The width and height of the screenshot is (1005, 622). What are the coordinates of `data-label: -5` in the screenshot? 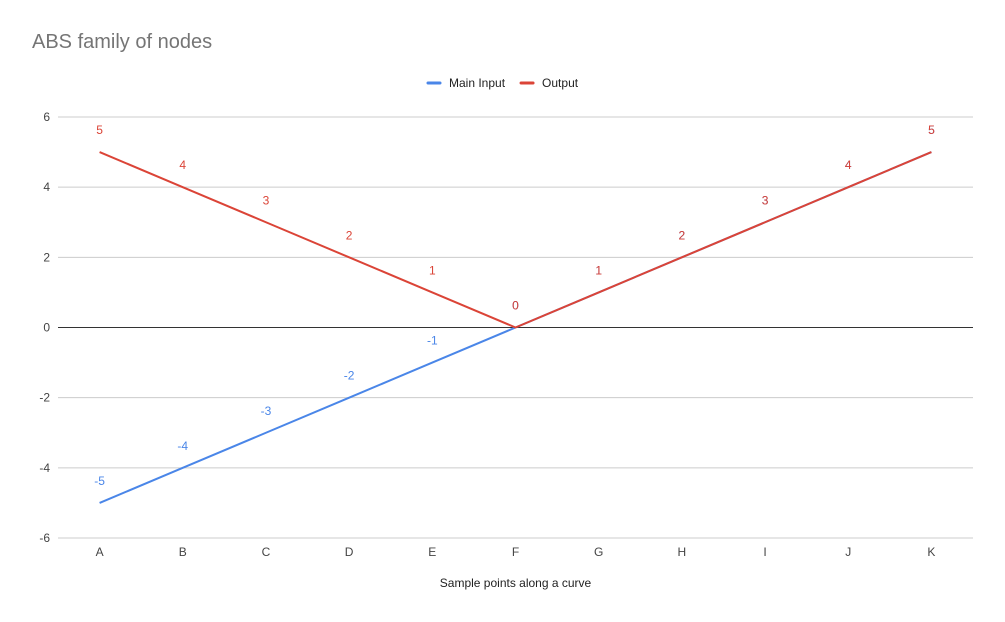 It's located at (99, 481).